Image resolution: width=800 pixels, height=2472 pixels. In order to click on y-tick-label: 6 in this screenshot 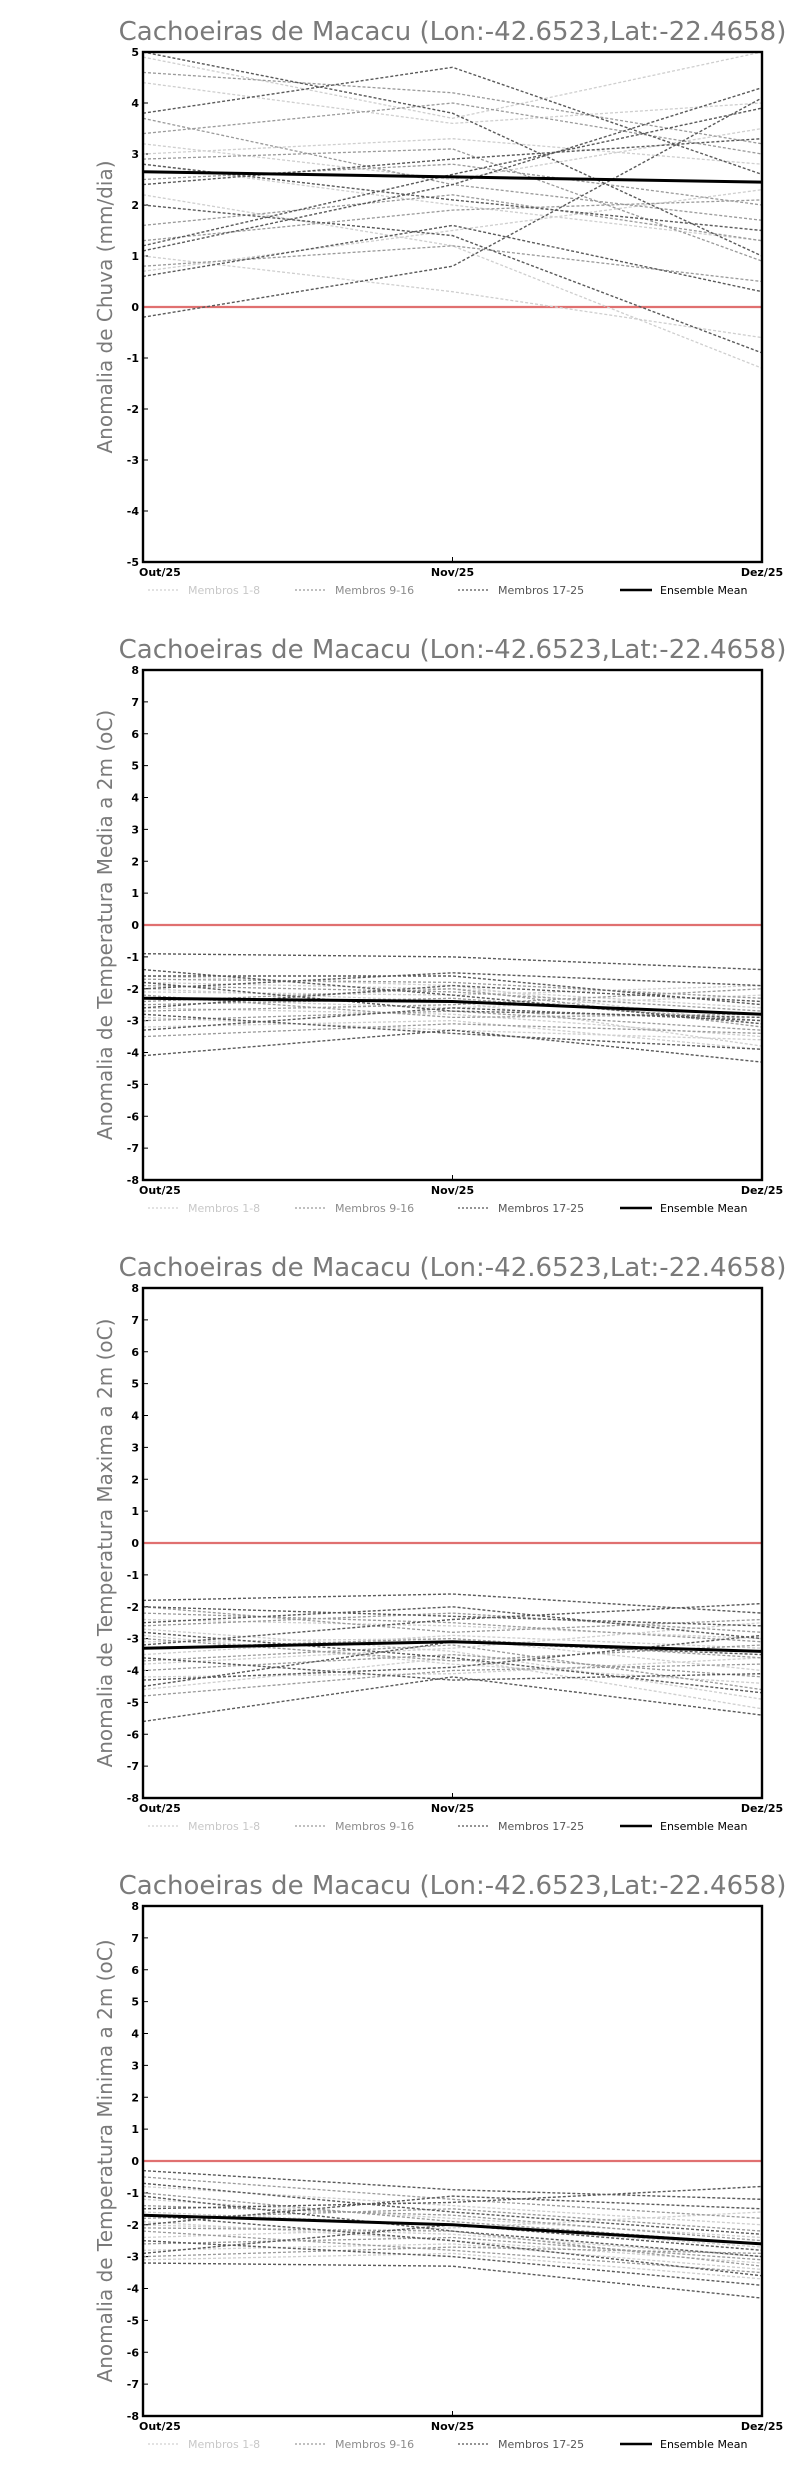, I will do `click(135, 1970)`.